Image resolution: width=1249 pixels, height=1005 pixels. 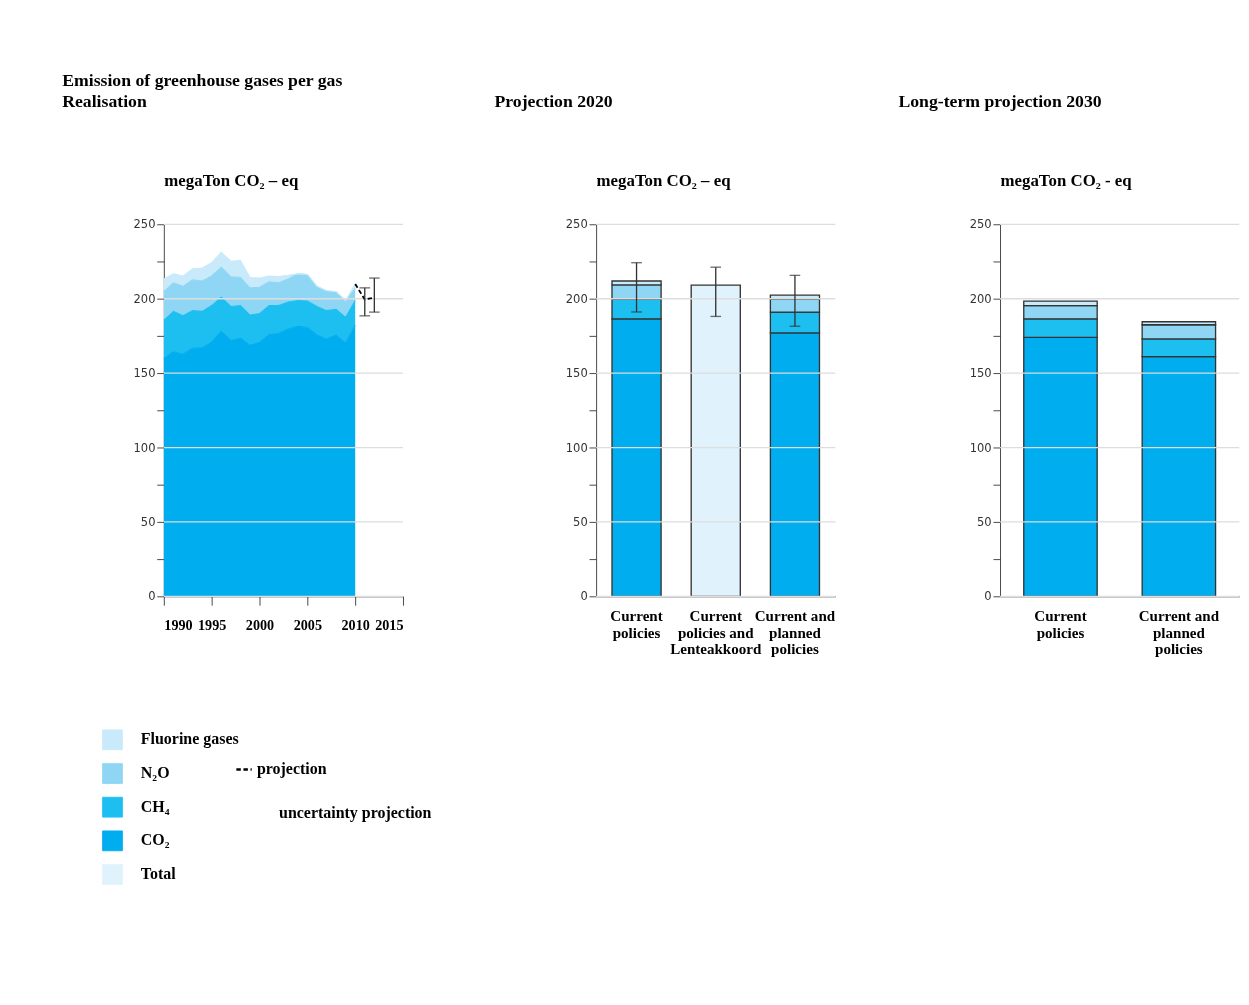 What do you see at coordinates (158, 873) in the screenshot?
I see `legend-label: Total` at bounding box center [158, 873].